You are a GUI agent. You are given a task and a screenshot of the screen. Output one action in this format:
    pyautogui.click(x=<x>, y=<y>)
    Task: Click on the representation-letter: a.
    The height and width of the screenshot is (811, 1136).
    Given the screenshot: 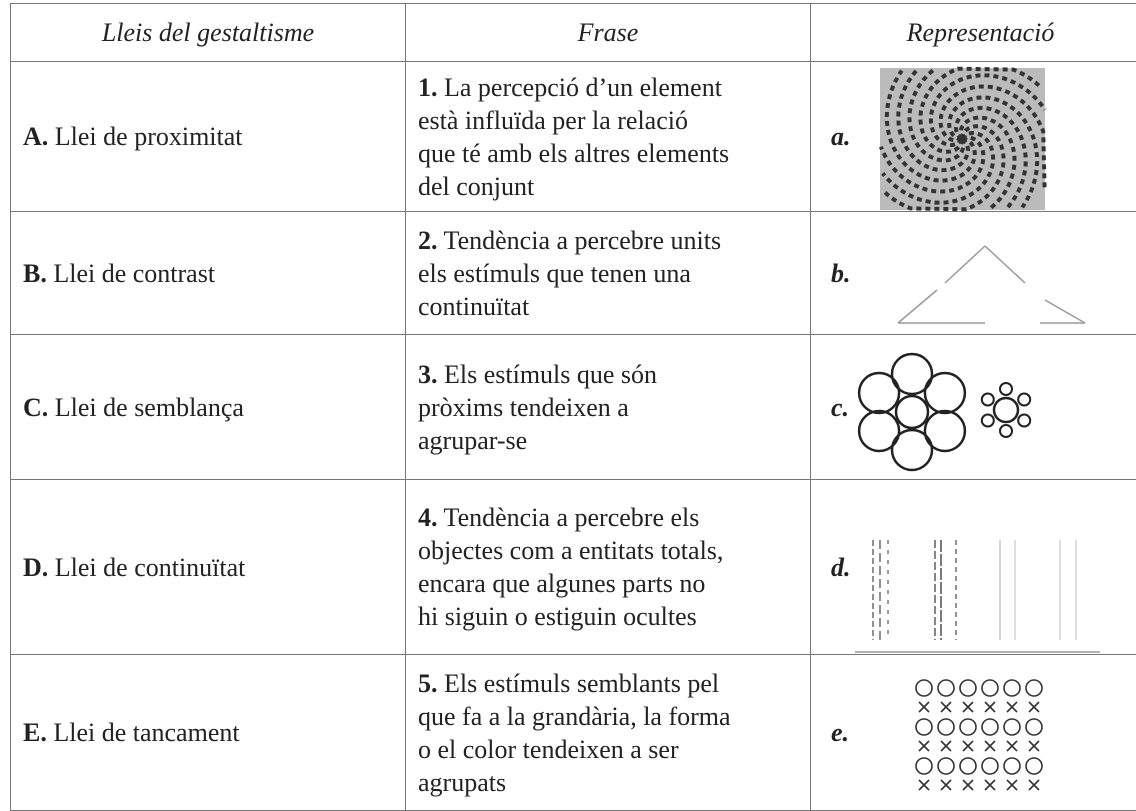 What is the action you would take?
    pyautogui.click(x=841, y=136)
    